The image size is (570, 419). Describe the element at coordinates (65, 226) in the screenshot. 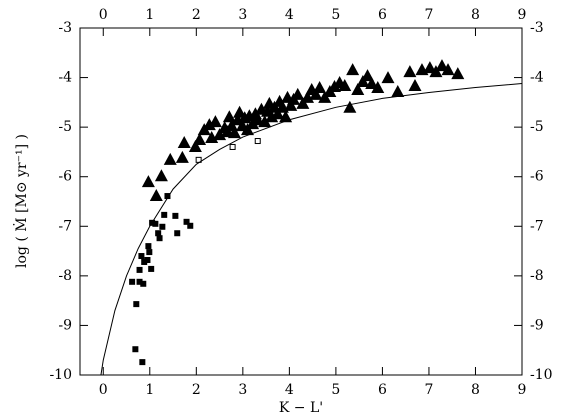

I see `y-tick-label: -7` at that location.